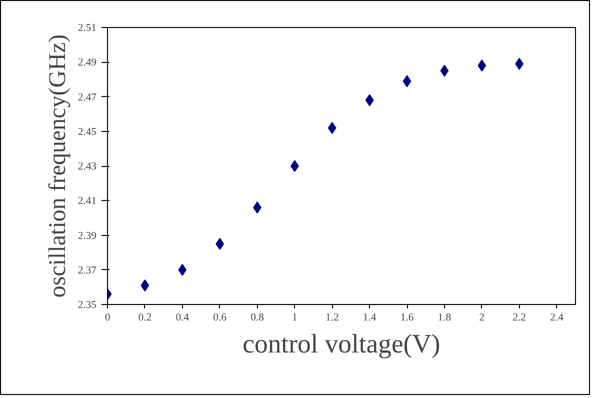 The width and height of the screenshot is (593, 398). What do you see at coordinates (332, 318) in the screenshot?
I see `x-tick-label: 1.2` at bounding box center [332, 318].